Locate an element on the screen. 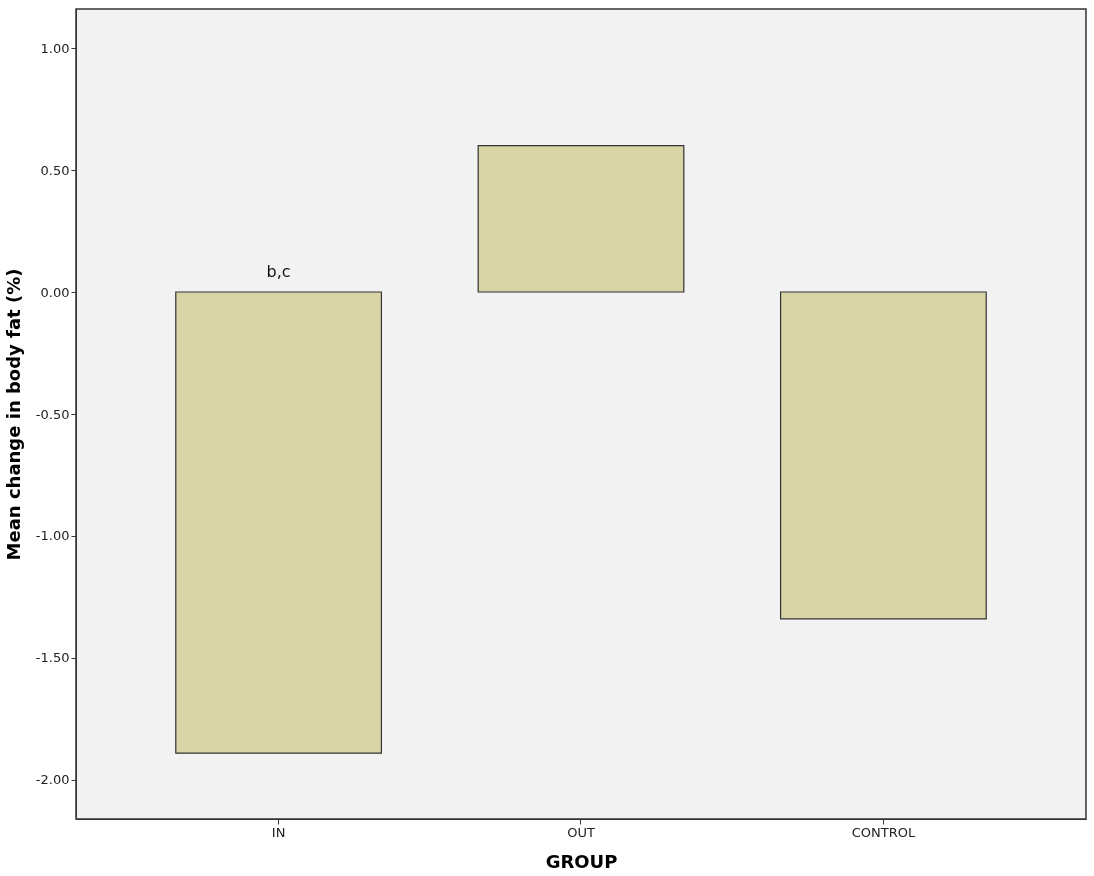 The image size is (1094, 876). y-tick-label: 1.00 is located at coordinates (55, 48).